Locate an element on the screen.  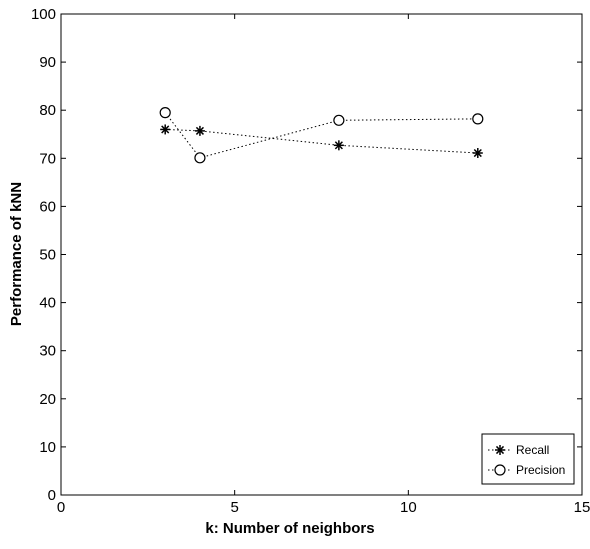
legend-precision-label: Precision is located at coordinates (540, 470).